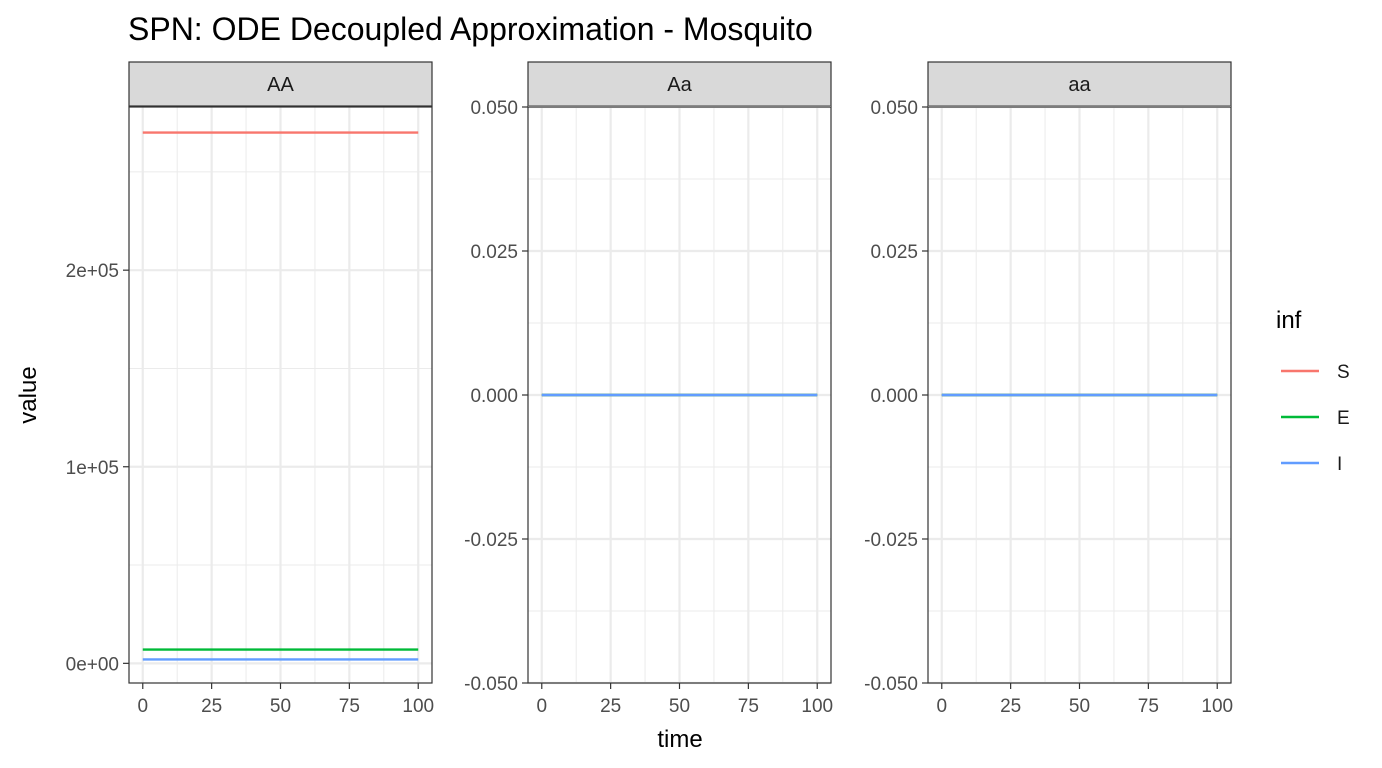 Image resolution: width=1382 pixels, height=768 pixels. I want to click on legend-title: inf, so click(1289, 320).